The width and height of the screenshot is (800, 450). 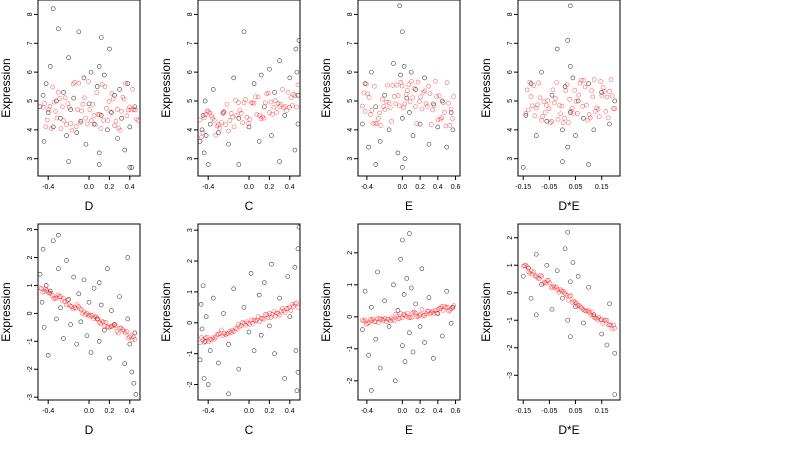 I want to click on points-layer, so click(x=88, y=314).